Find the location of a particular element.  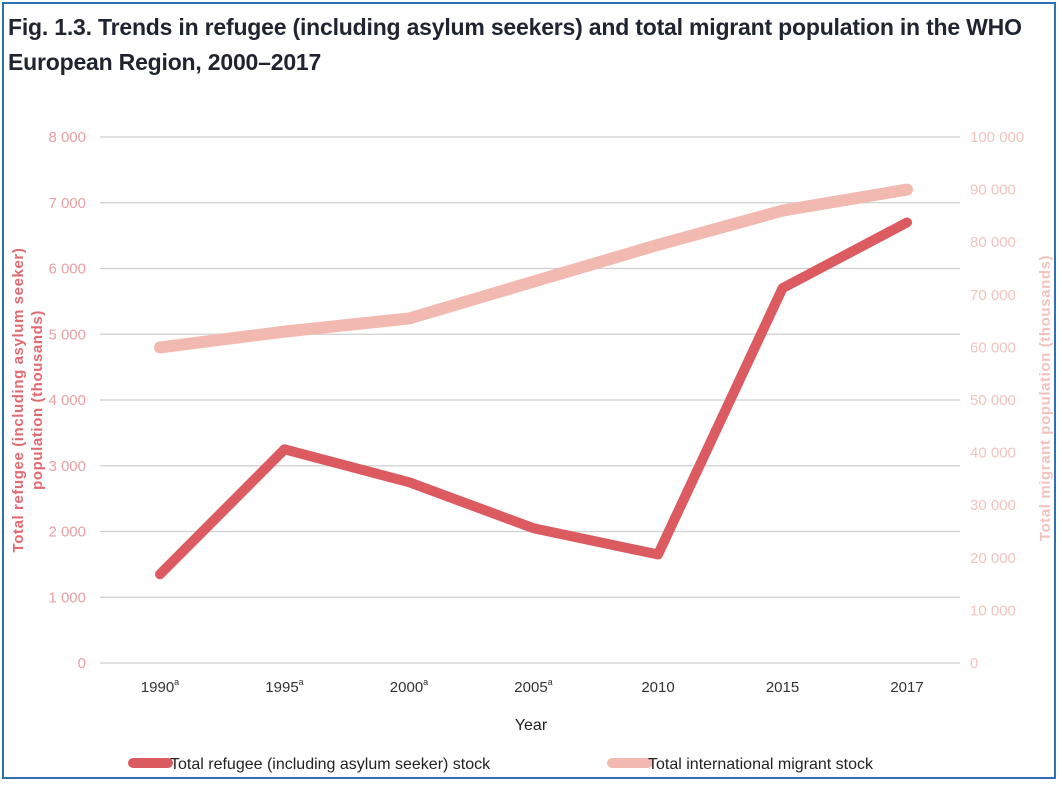

left-axis-title-line-1: Total refugee (including asylum seeker) is located at coordinates (18, 400).